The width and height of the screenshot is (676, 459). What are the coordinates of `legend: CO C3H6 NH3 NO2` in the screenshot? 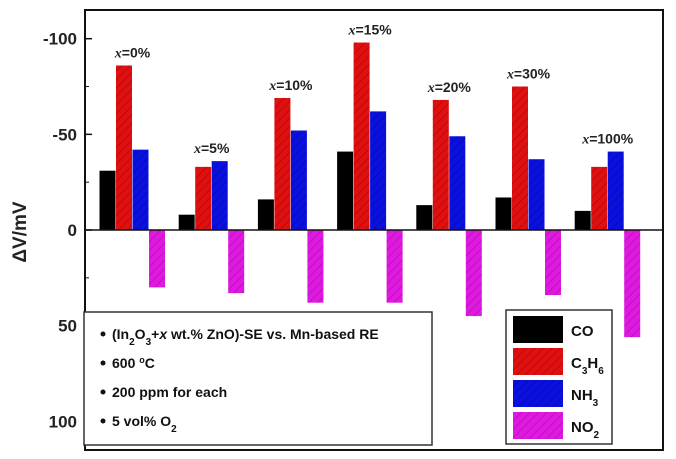 It's located at (559, 377).